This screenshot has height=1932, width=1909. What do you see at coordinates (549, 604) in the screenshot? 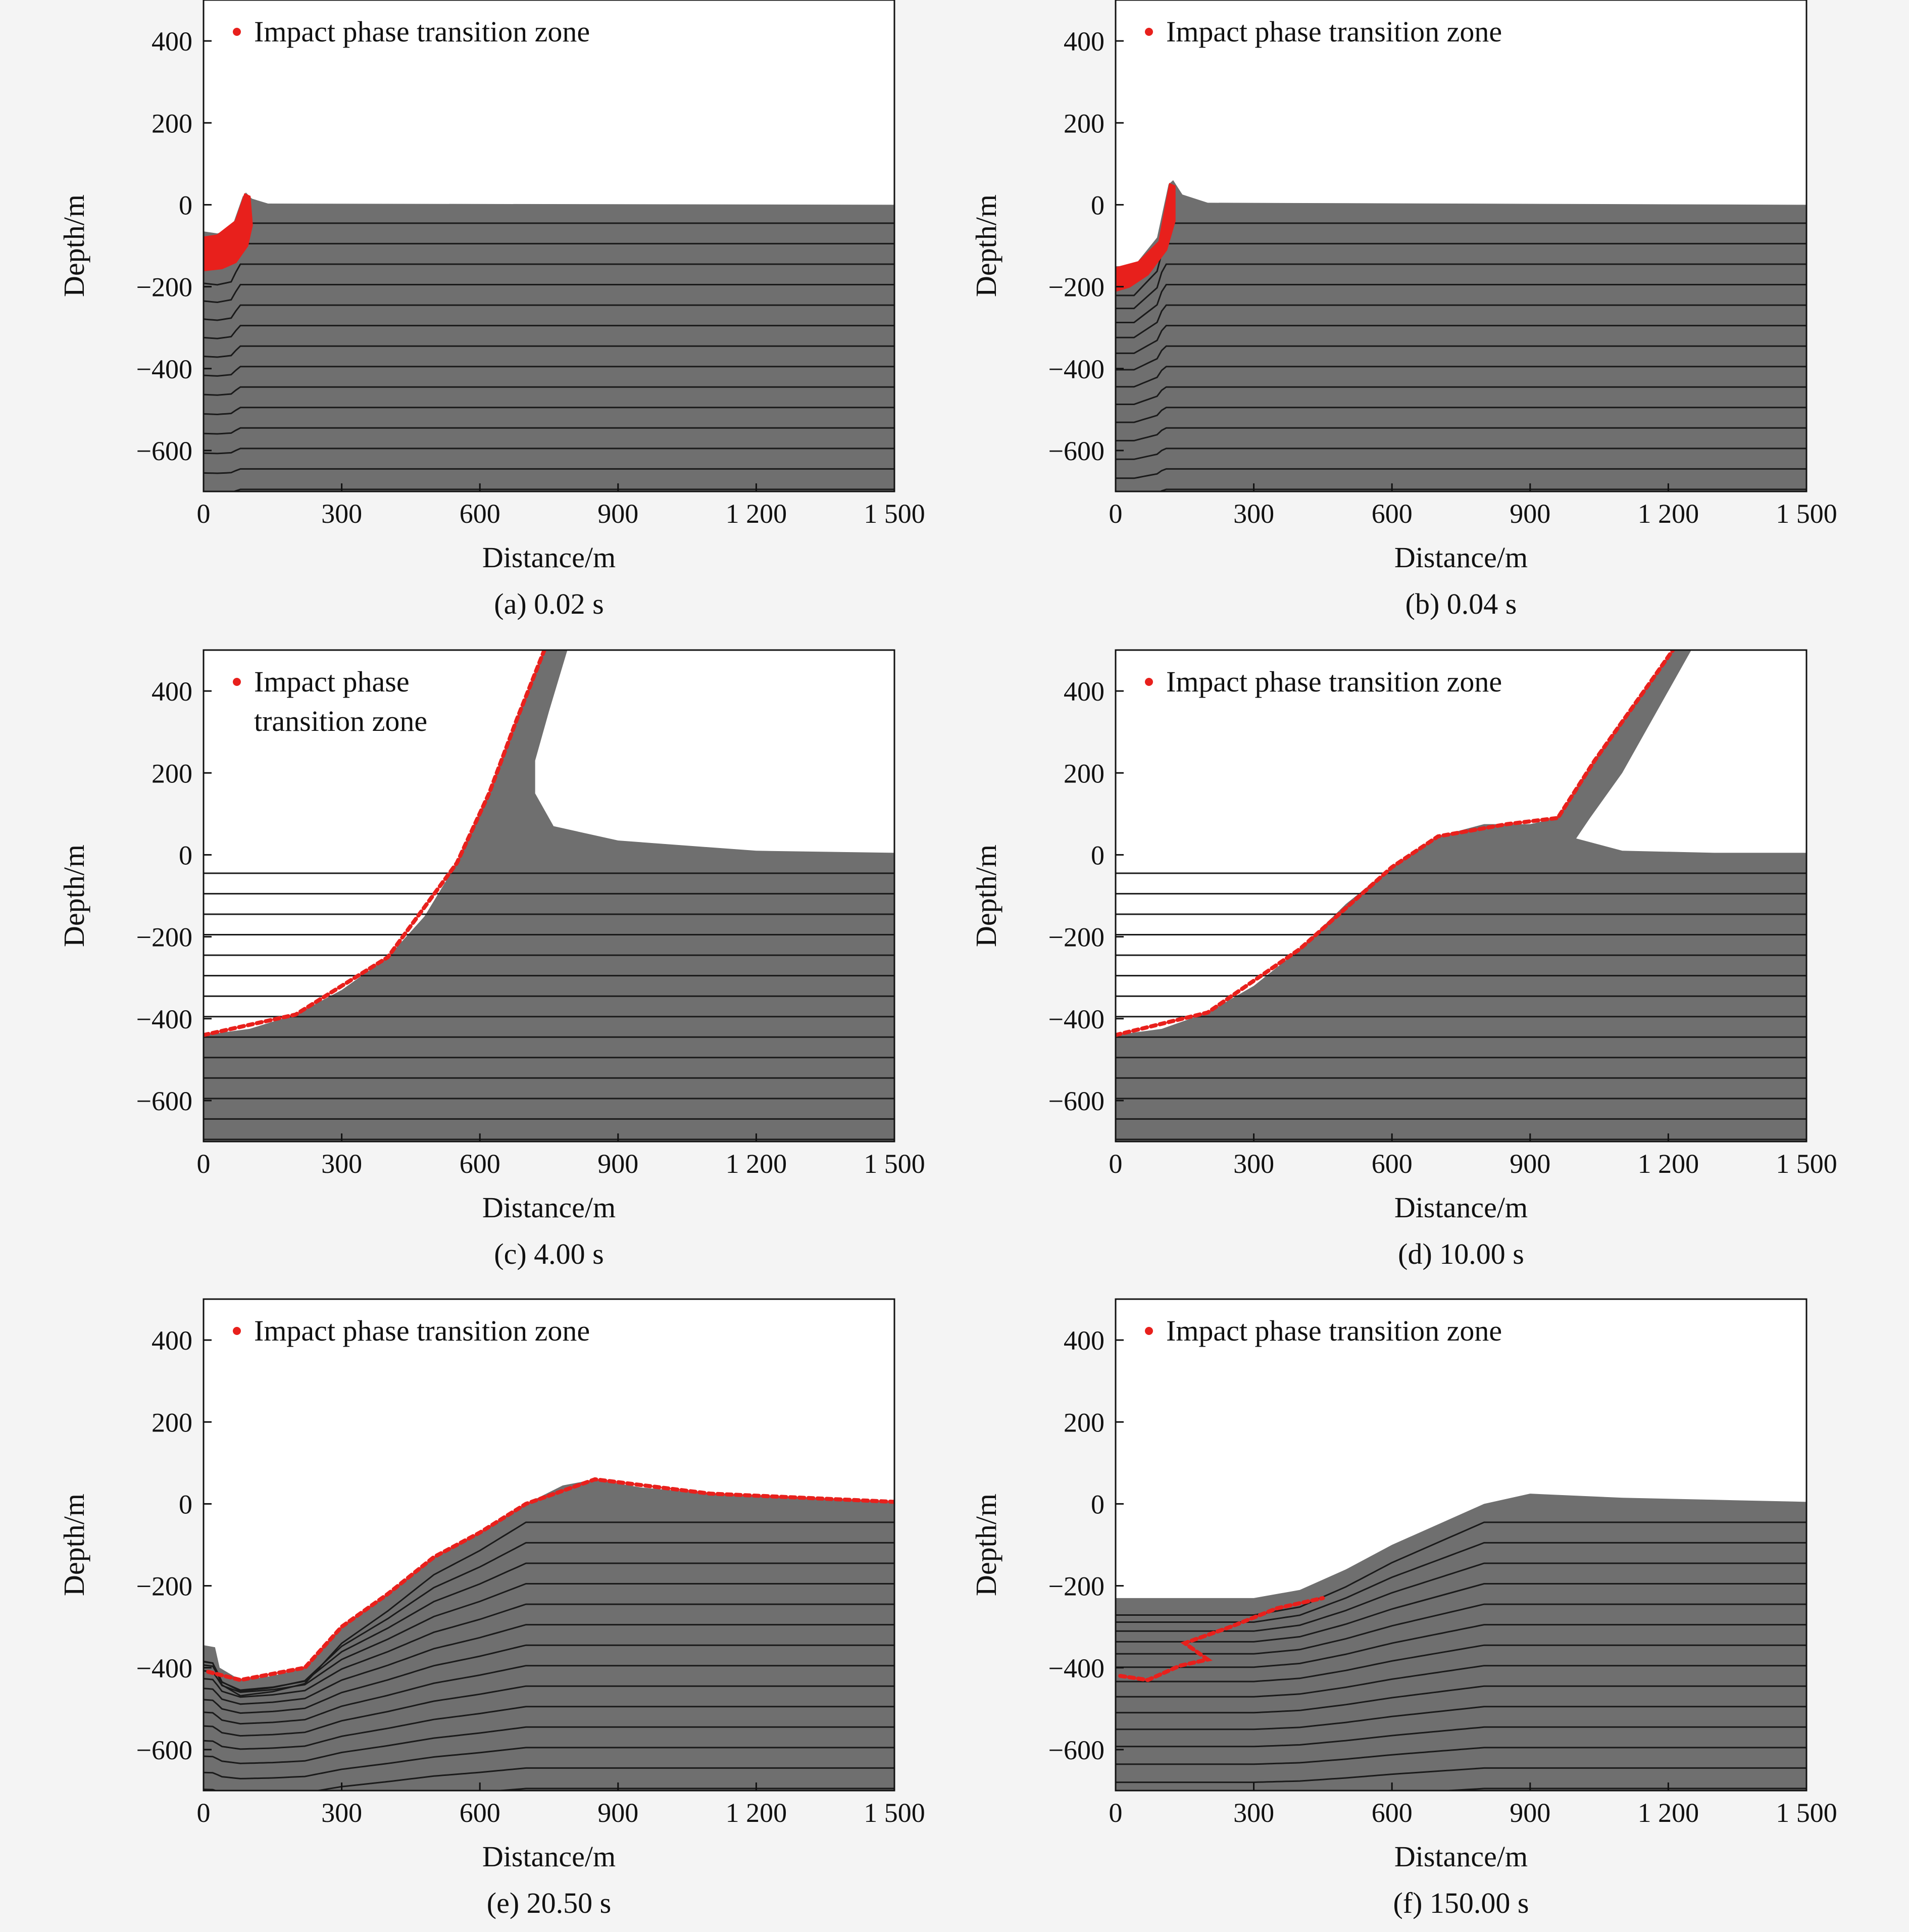
I see `panel-caption: (a) 0.02 s` at bounding box center [549, 604].